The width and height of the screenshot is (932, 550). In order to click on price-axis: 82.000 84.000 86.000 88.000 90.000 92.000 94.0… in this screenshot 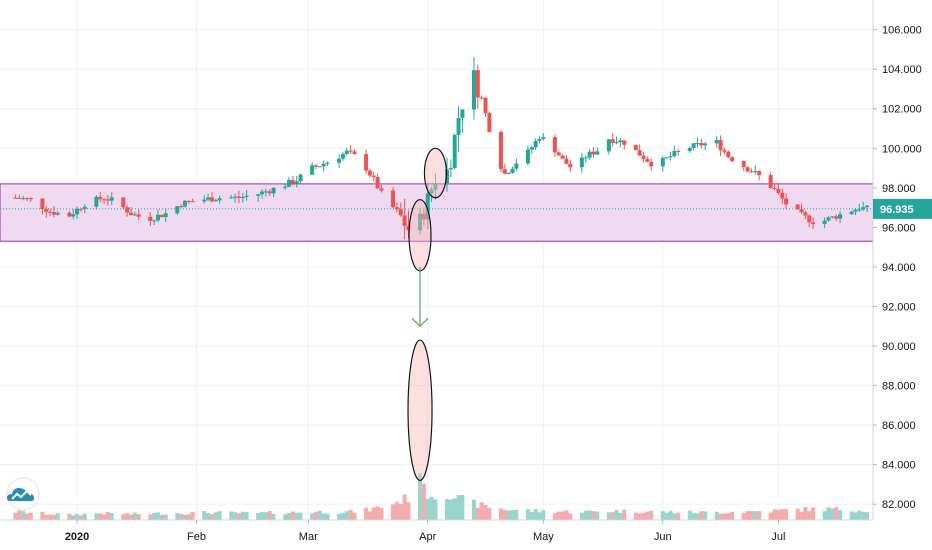, I will do `click(897, 260)`.